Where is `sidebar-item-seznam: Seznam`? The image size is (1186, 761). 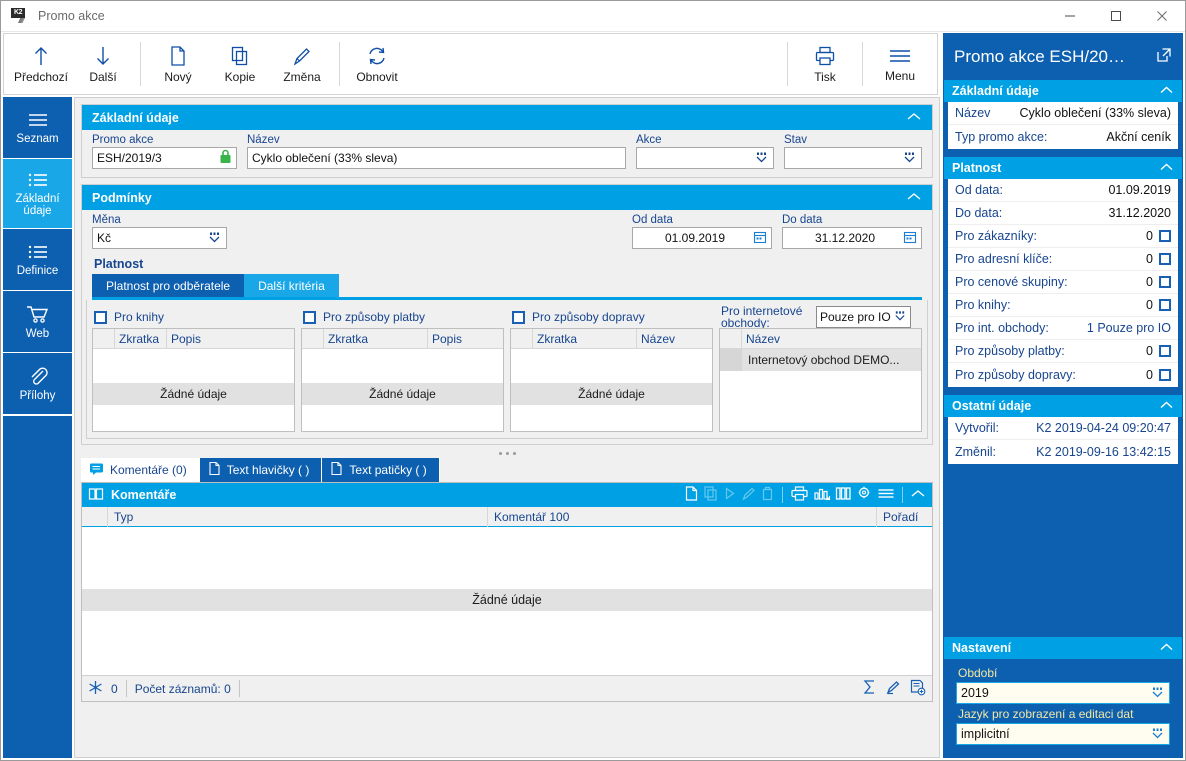
sidebar-item-seznam: Seznam is located at coordinates (37, 128).